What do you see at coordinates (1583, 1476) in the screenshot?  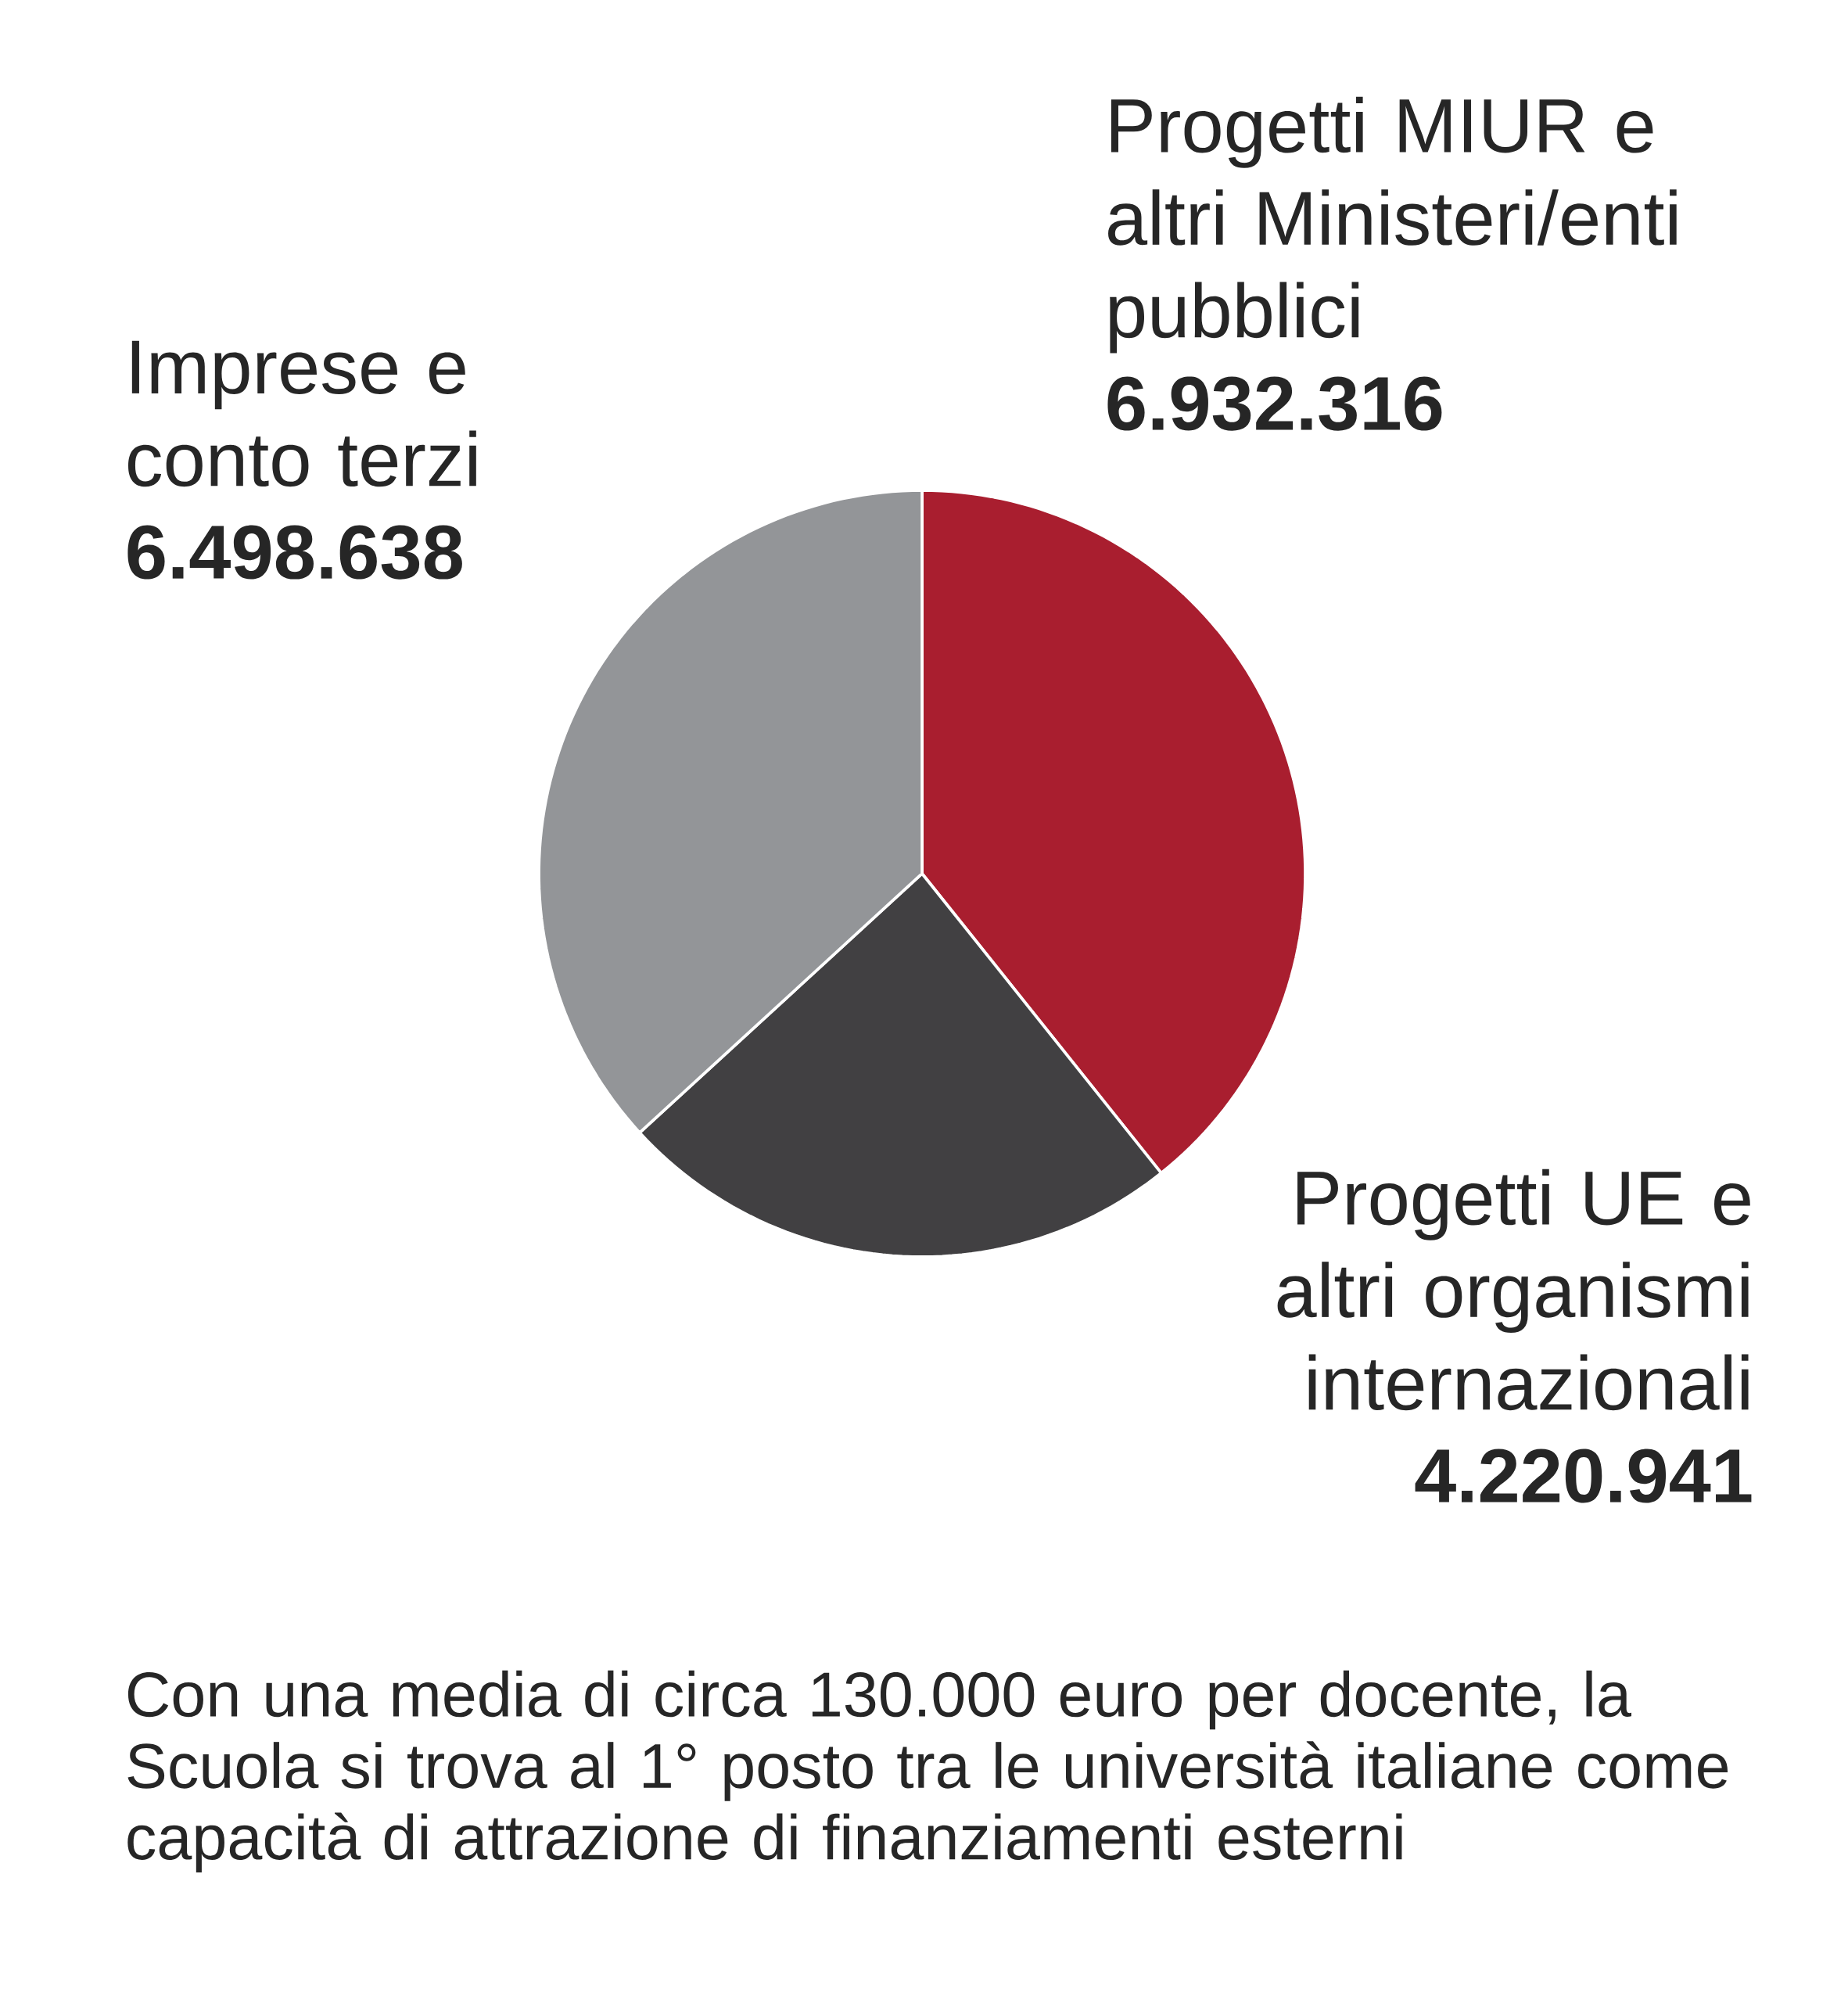 I see `data-label: 4.220.941` at bounding box center [1583, 1476].